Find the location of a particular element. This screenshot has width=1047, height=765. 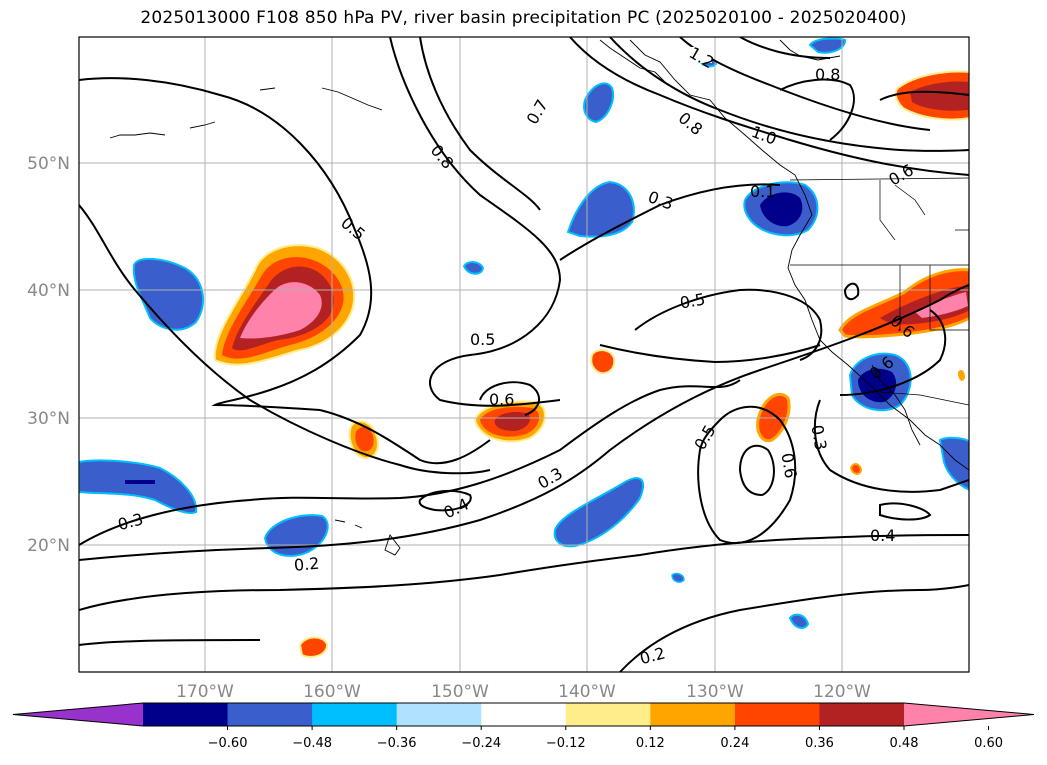

political-borders is located at coordinates (879, 291).